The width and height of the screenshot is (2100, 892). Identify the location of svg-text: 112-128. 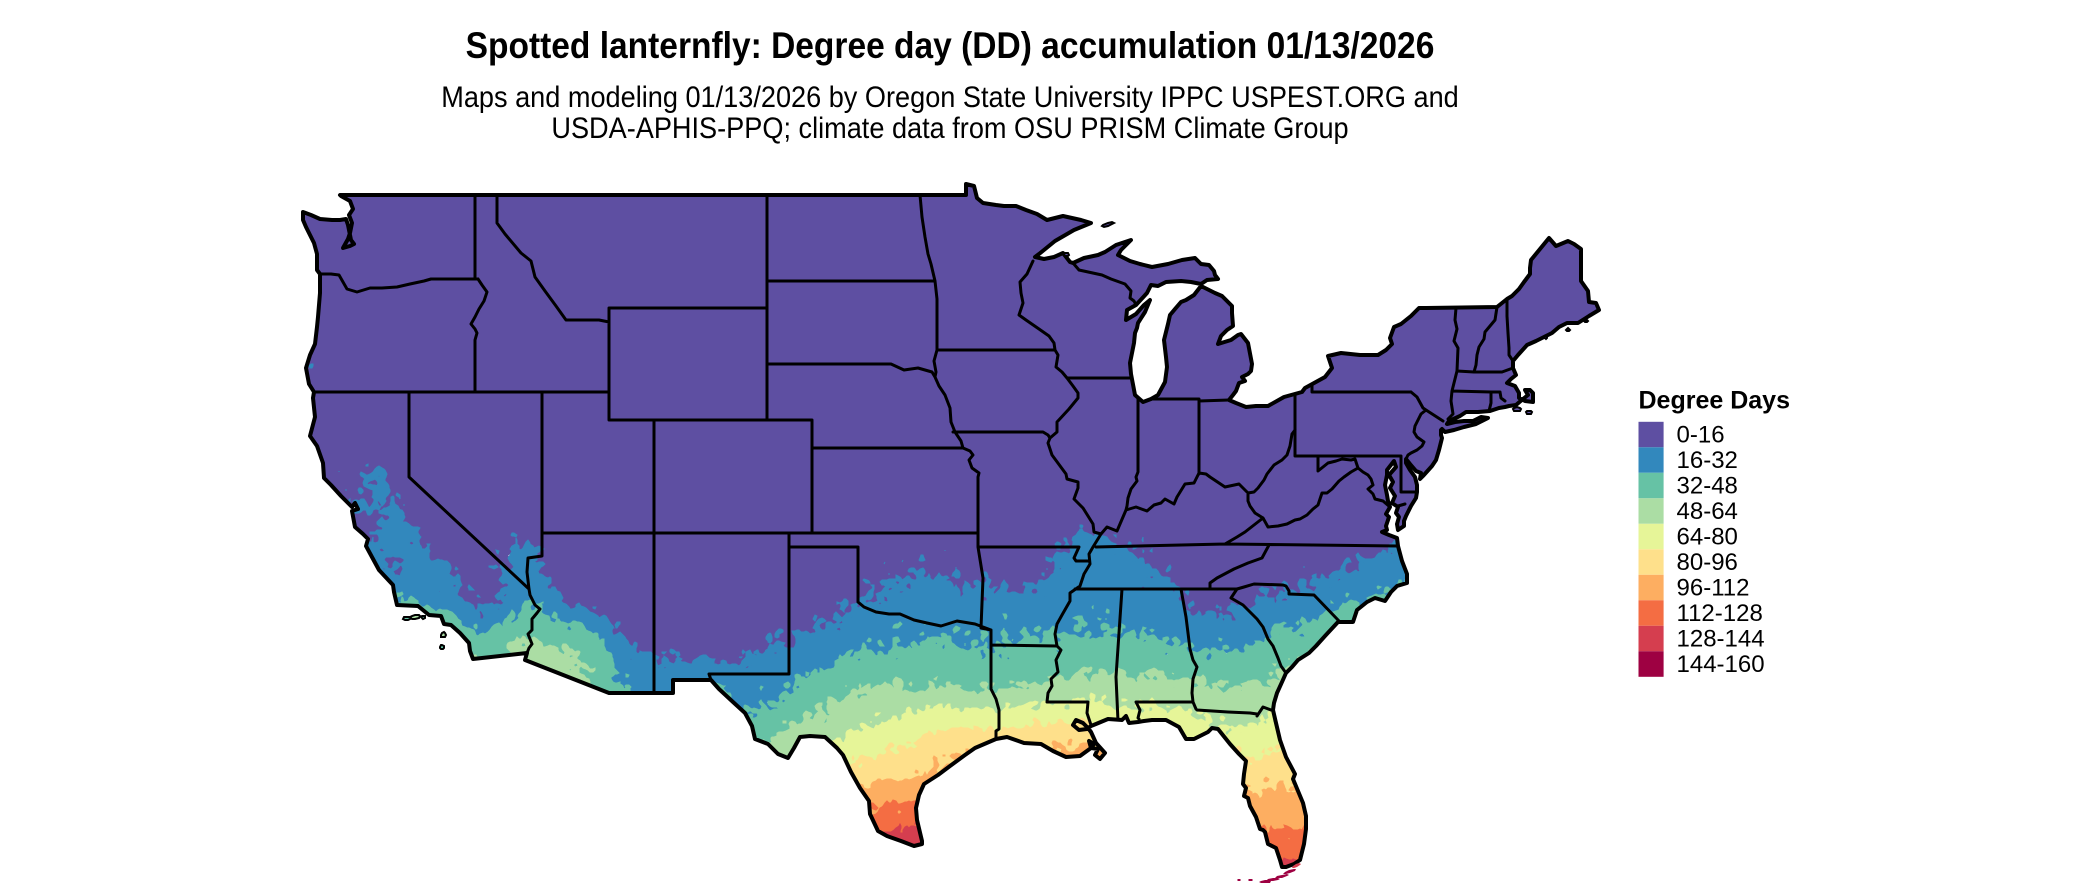
(1720, 613).